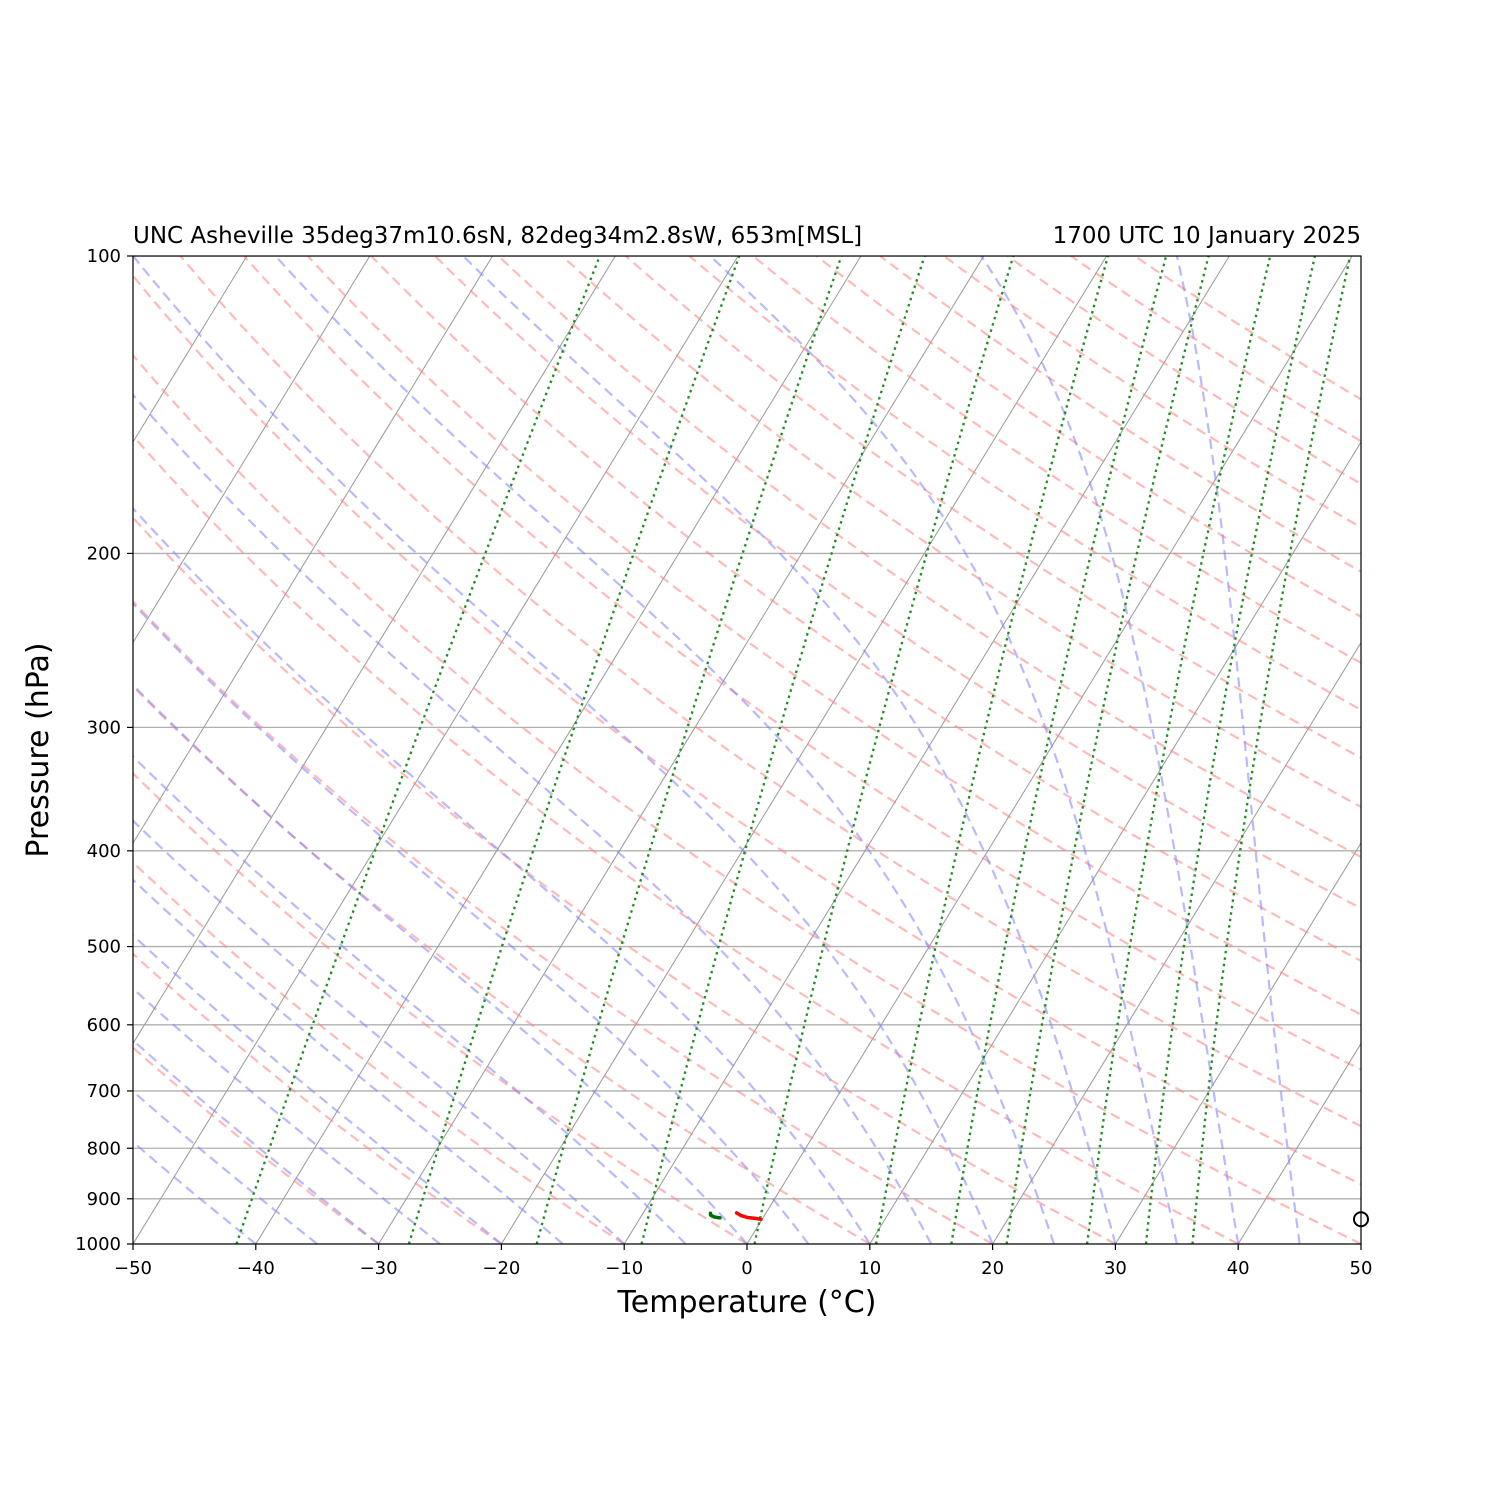 The image size is (1500, 1500). What do you see at coordinates (38, 749) in the screenshot?
I see `y-axis-label: Pressure (hPa)` at bounding box center [38, 749].